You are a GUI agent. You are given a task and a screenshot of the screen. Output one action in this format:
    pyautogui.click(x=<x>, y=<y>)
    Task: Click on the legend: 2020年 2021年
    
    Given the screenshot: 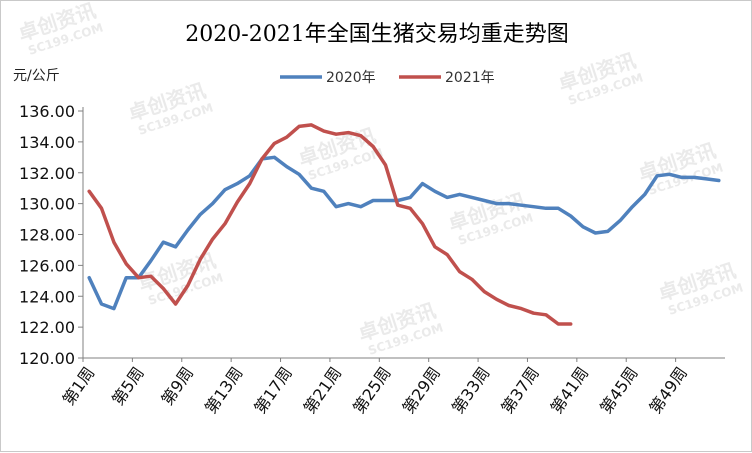 What is the action you would take?
    pyautogui.click(x=387, y=78)
    